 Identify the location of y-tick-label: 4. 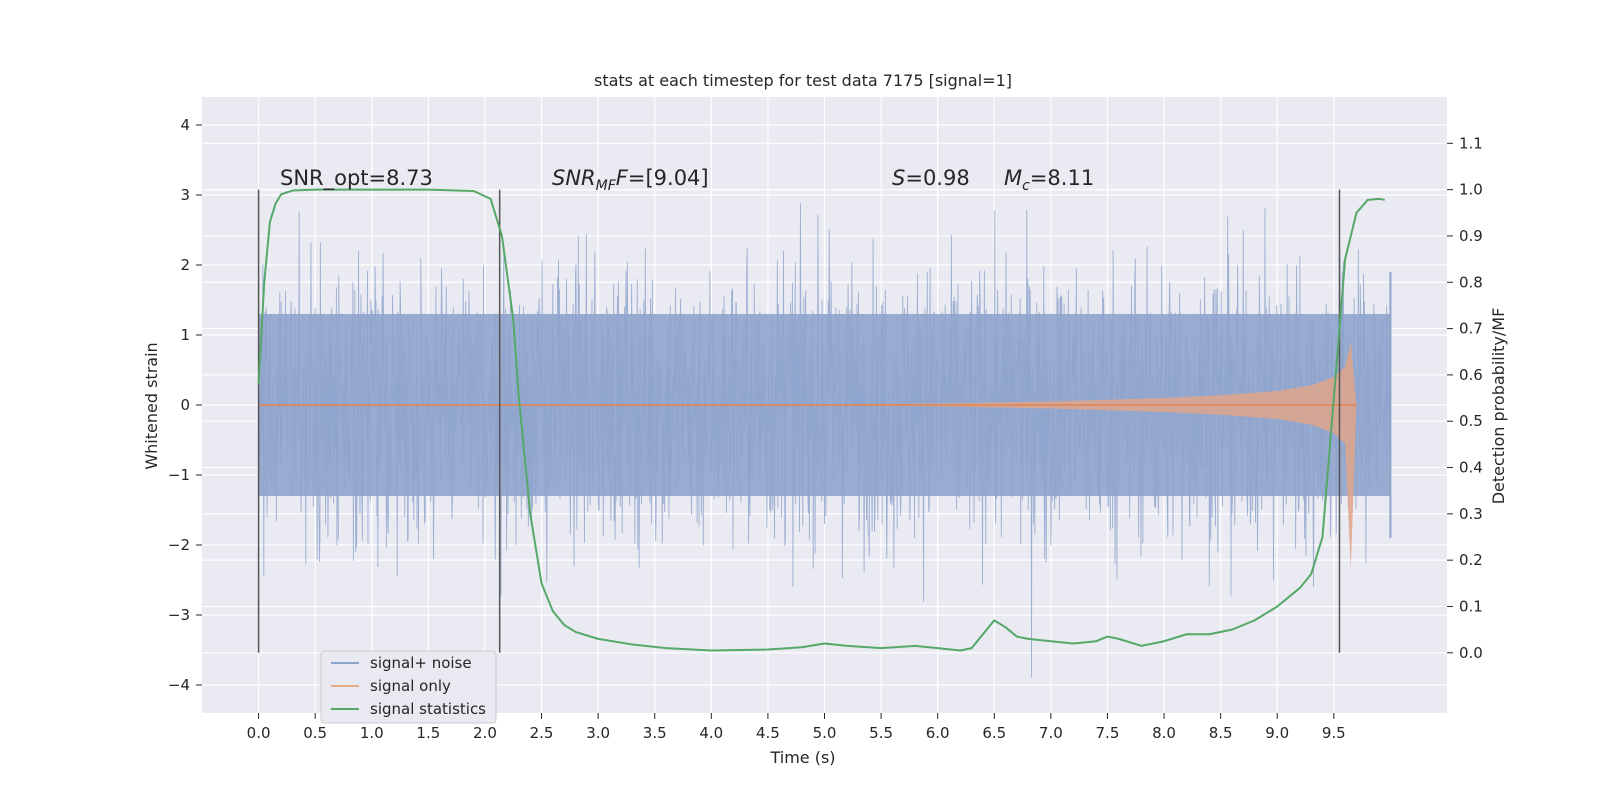
(185, 125).